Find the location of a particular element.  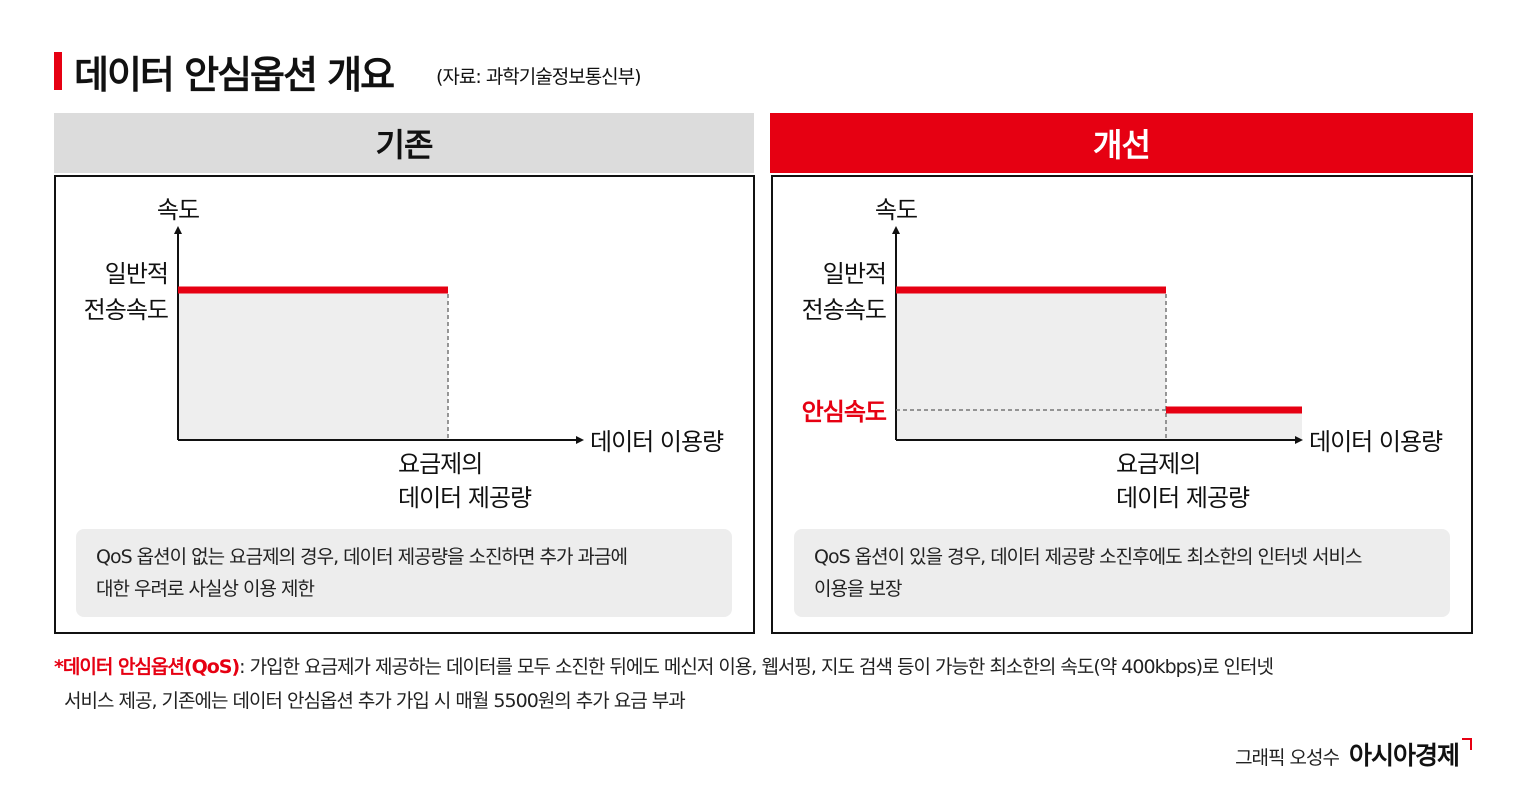

graphic-credit: 그래픽 오성수 is located at coordinates (1287, 758).